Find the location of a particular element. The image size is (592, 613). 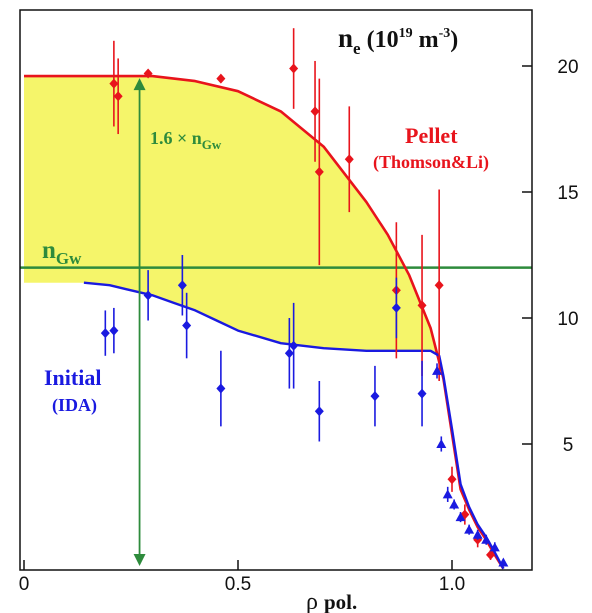

x-tick-label-1: 0.5 is located at coordinates (238, 584).